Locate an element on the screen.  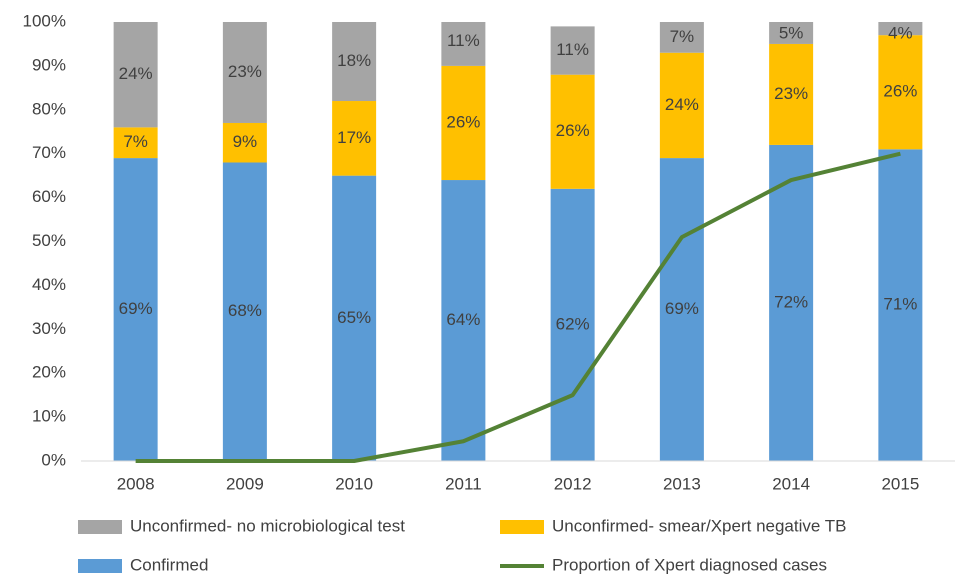
x-tick-label: 2013 is located at coordinates (682, 483).